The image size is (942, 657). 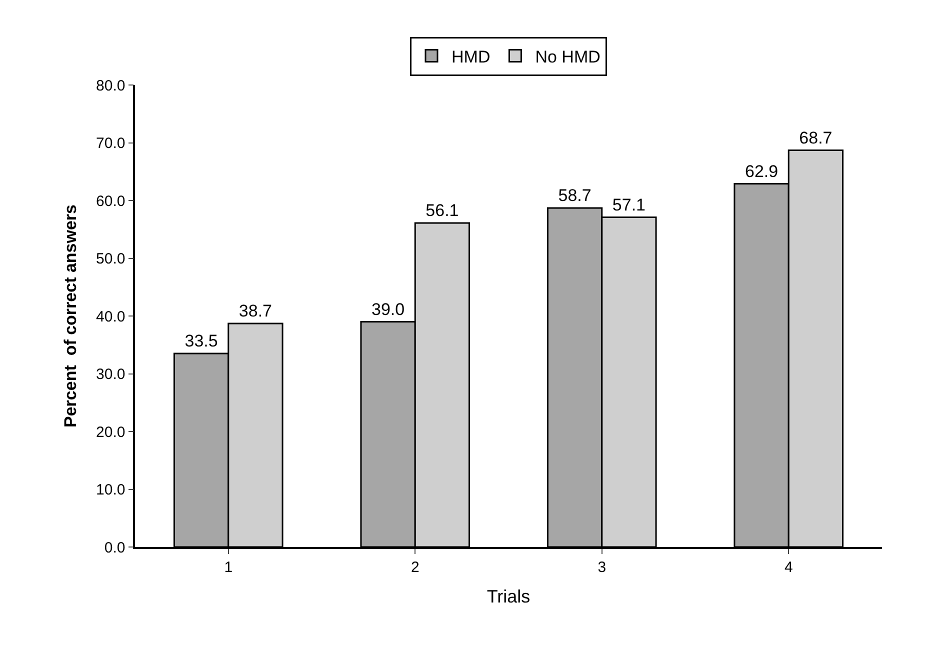 I want to click on x-tick-label: 2, so click(x=415, y=567).